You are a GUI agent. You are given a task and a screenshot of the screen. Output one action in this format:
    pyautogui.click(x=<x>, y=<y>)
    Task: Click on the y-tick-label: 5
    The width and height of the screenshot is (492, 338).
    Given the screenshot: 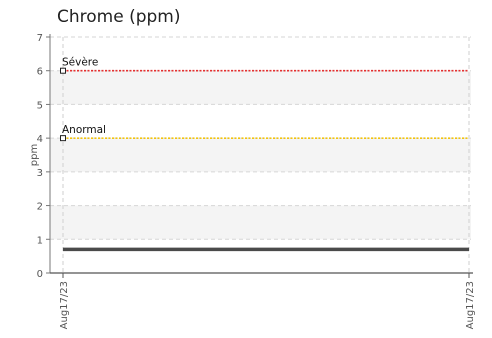 What is the action you would take?
    pyautogui.click(x=40, y=105)
    